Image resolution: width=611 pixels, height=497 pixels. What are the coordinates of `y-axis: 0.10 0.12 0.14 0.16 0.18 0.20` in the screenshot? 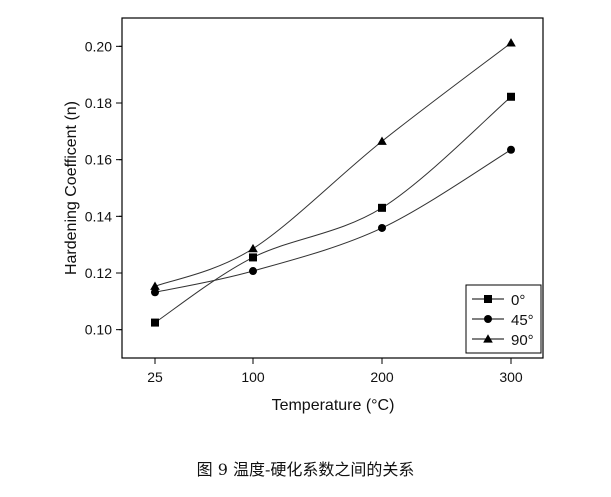 It's located at (103, 187).